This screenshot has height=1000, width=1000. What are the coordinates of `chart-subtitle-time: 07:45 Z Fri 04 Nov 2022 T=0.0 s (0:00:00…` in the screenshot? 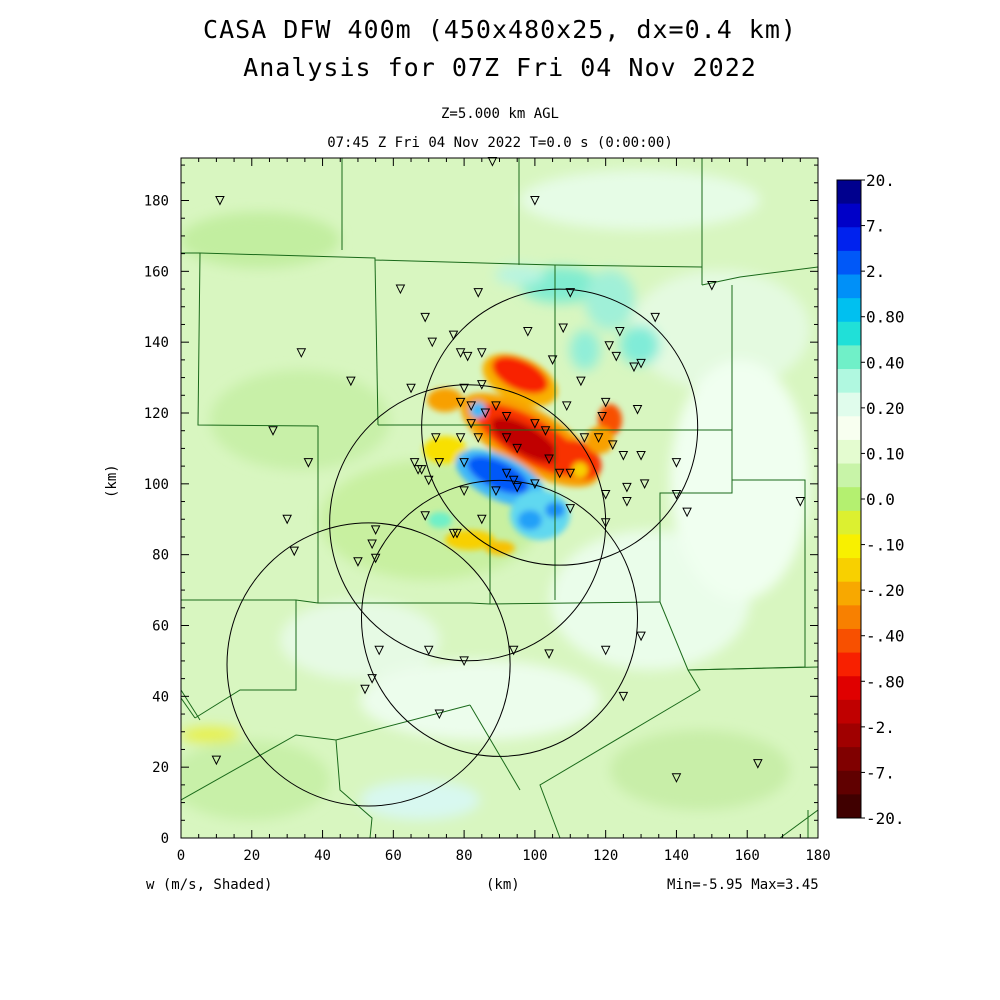 It's located at (500, 143).